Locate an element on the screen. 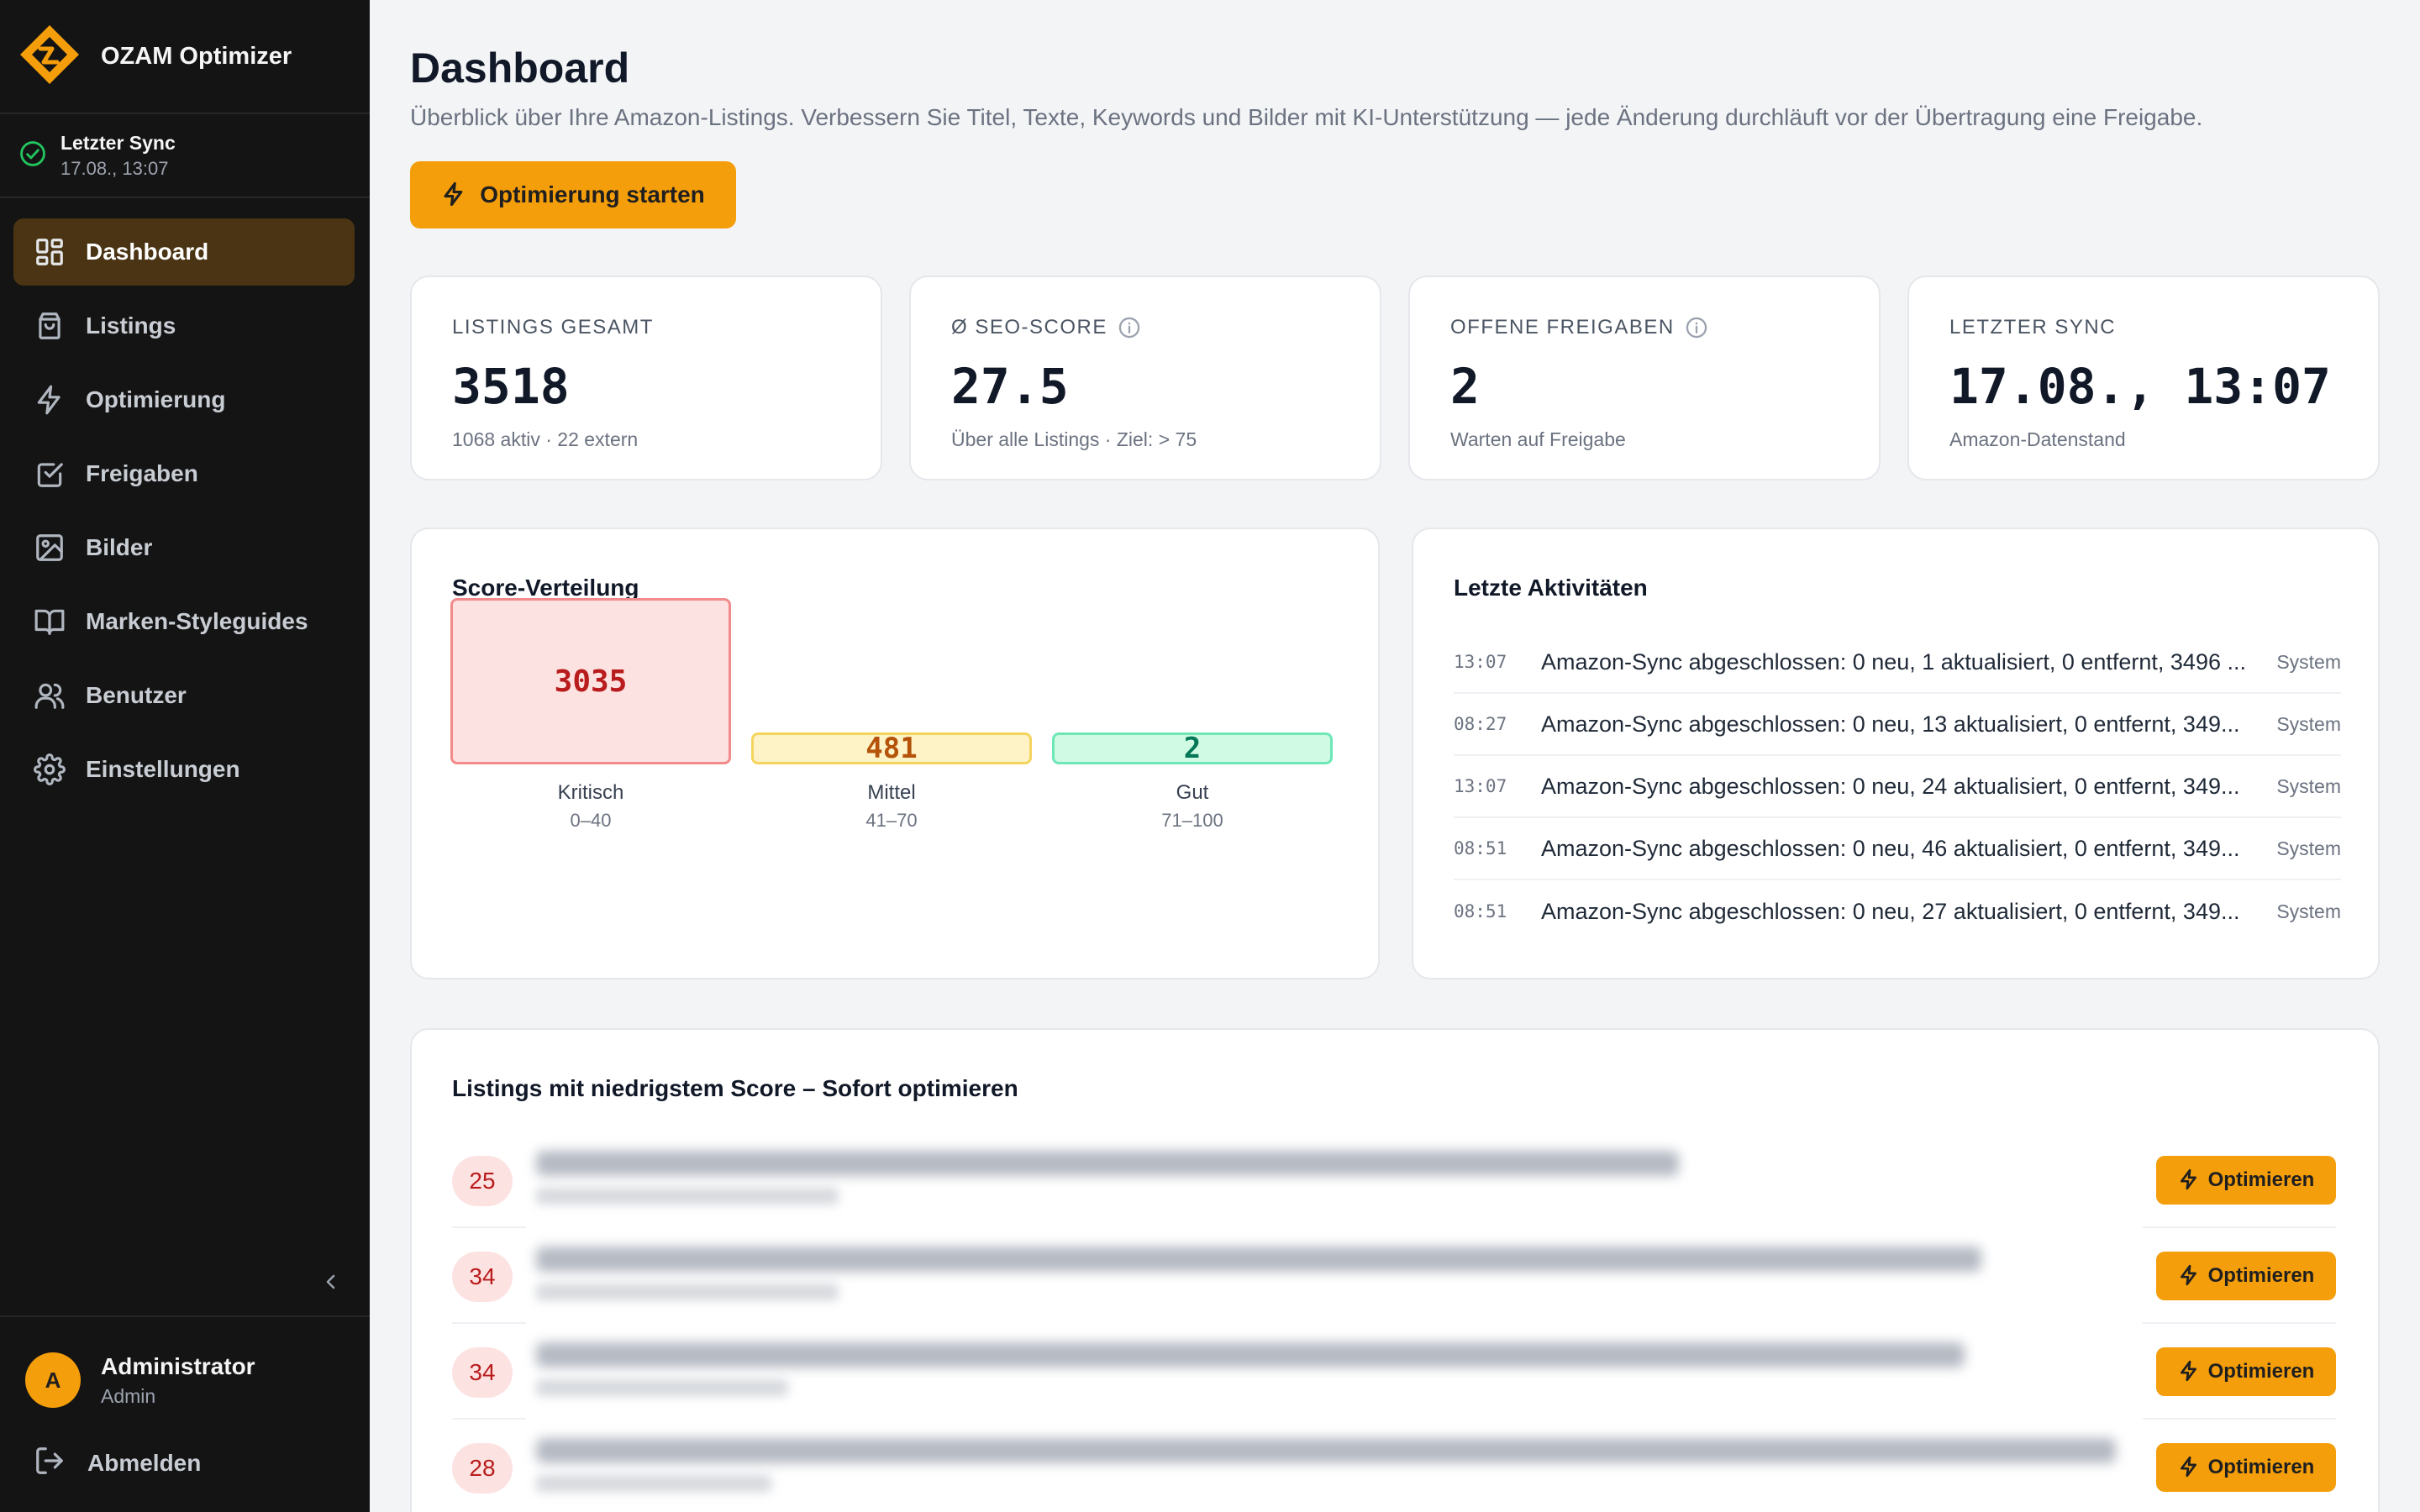 Image resolution: width=2420 pixels, height=1512 pixels. sidebar-item-freigaben: Freigaben is located at coordinates (184, 473).